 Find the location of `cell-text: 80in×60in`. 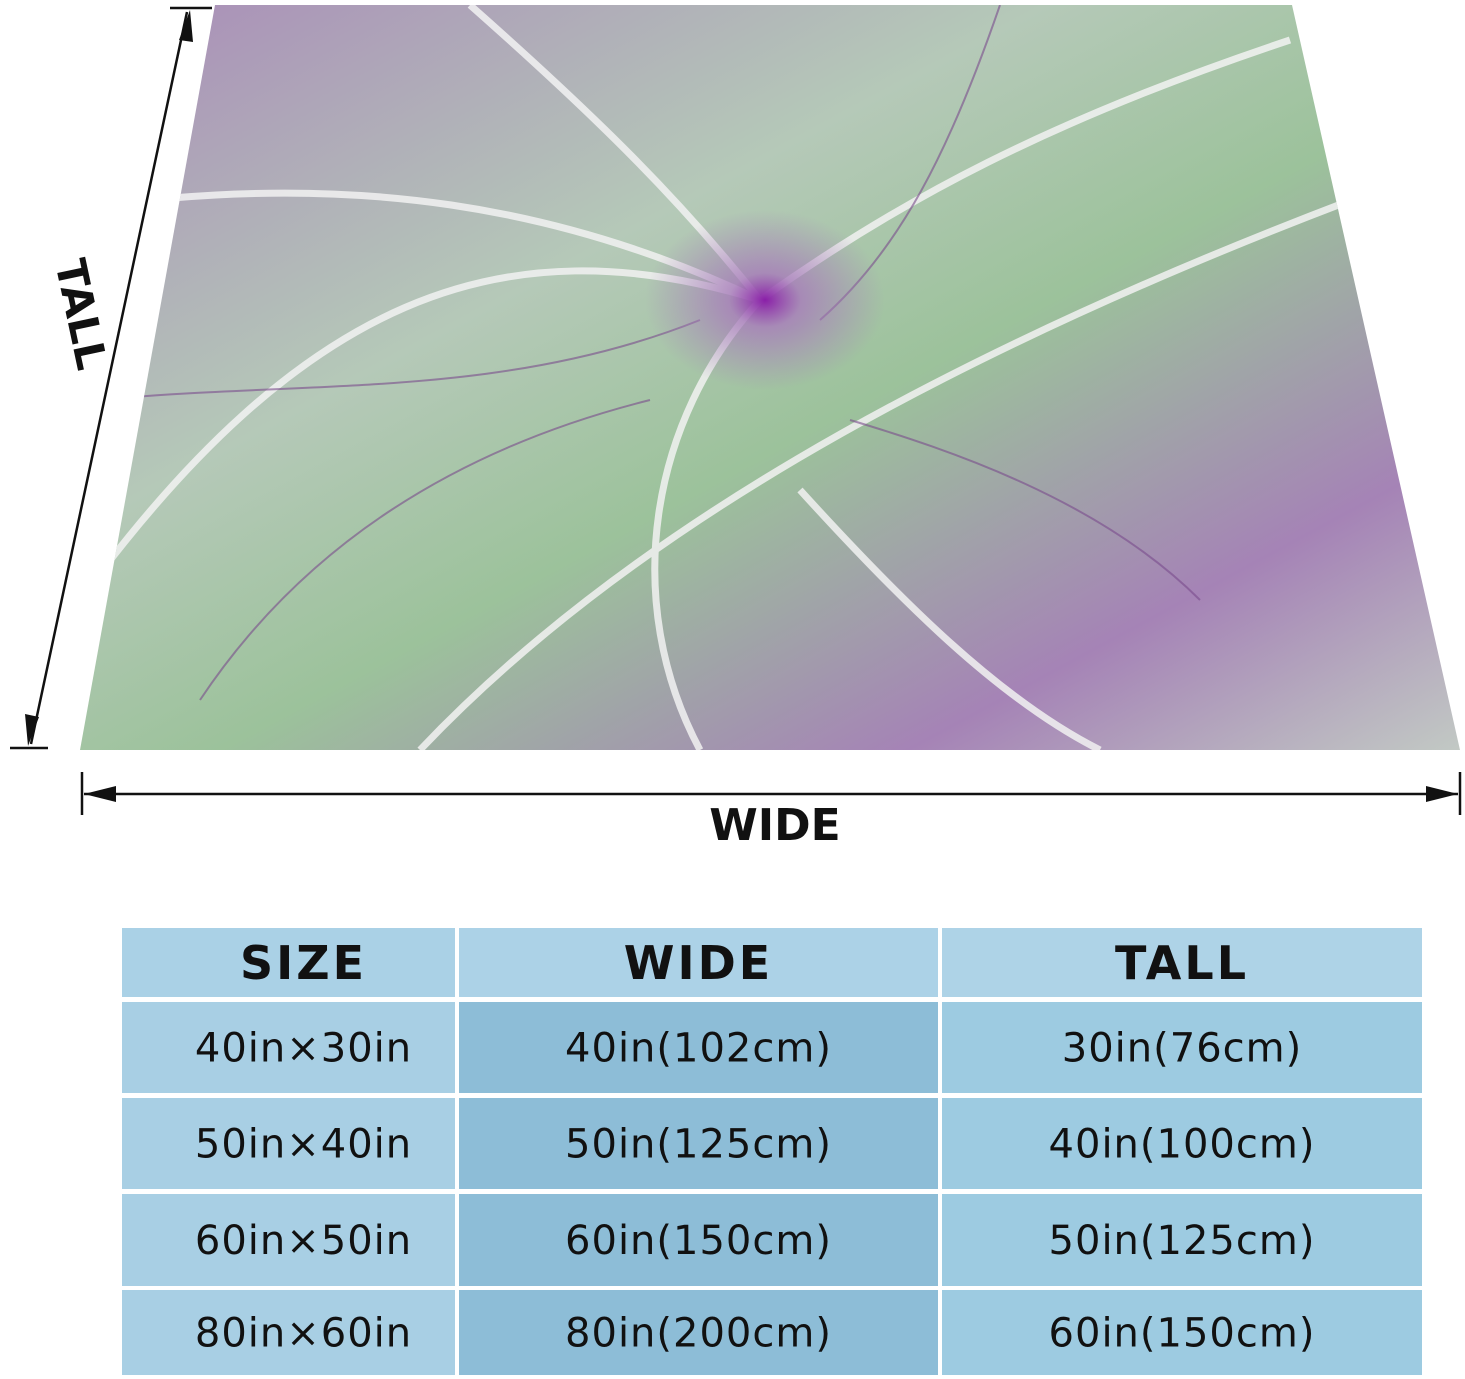

cell-text: 80in×60in is located at coordinates (303, 1334).